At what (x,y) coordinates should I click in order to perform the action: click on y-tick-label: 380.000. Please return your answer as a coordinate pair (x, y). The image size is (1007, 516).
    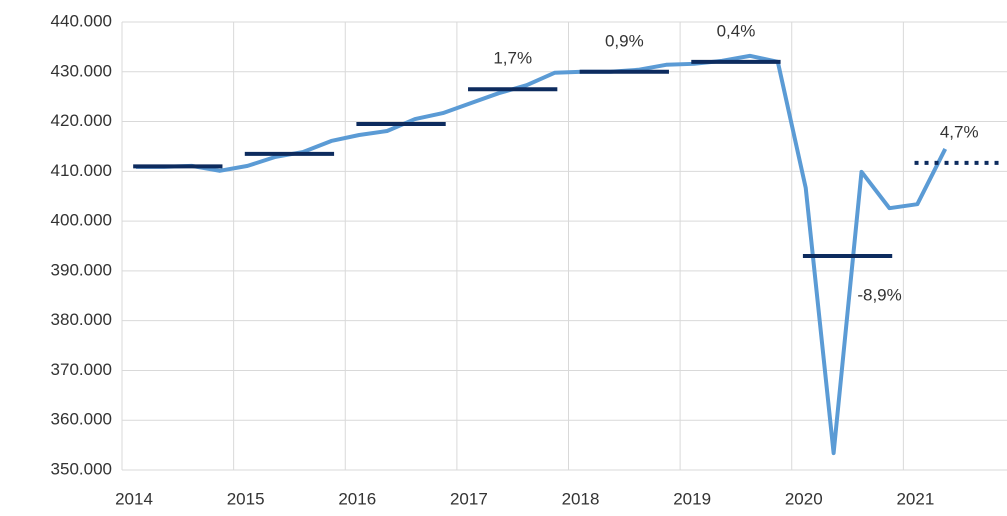
    Looking at the image, I should click on (81, 319).